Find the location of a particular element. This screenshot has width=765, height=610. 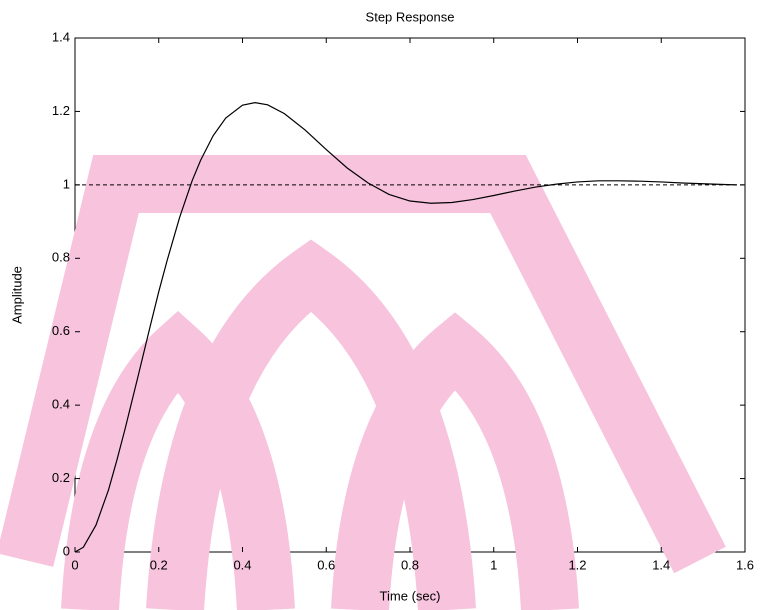

x-tick-label: 0.4 is located at coordinates (242, 564).